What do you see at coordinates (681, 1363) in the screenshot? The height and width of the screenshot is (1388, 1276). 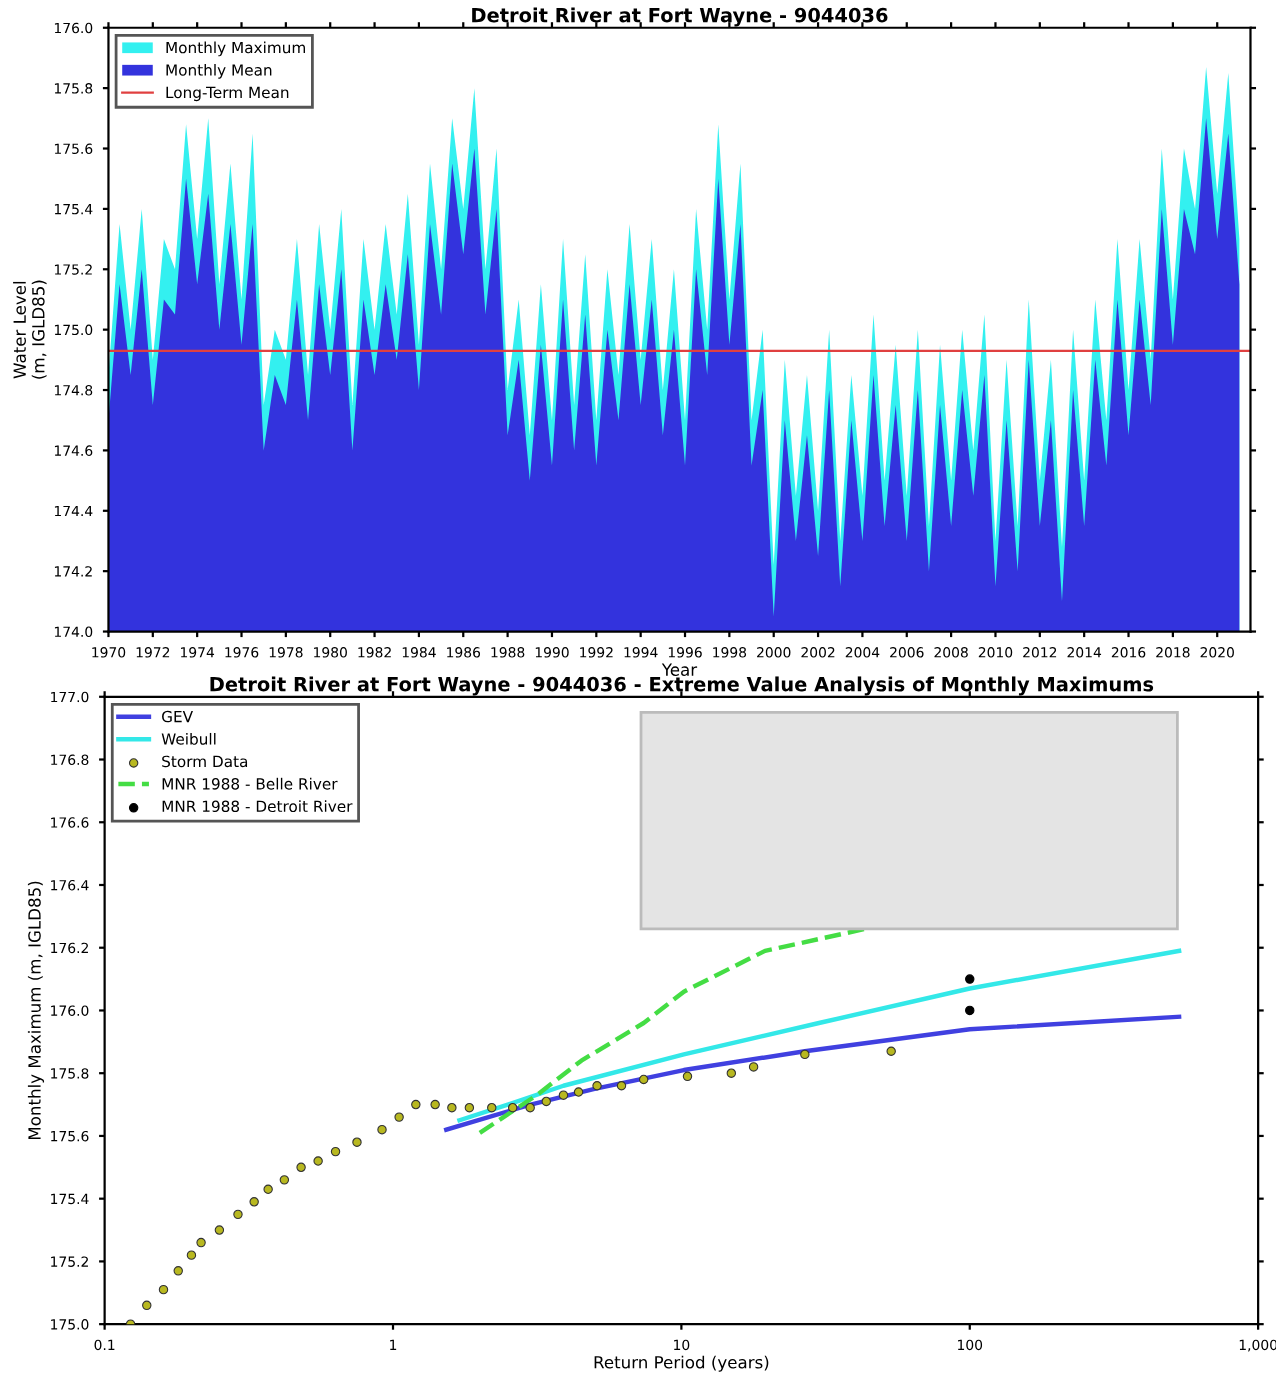 I see `x-axis-title: Return Period (years)` at bounding box center [681, 1363].